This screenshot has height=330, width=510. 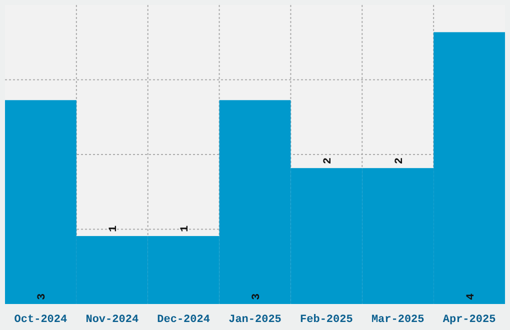 I want to click on x-tick-label: Feb-2025, so click(x=327, y=320).